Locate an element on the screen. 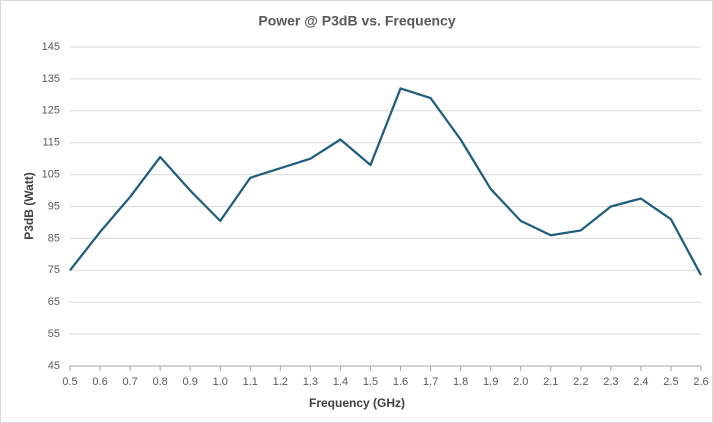  y-tick-label: 75 is located at coordinates (54, 270).